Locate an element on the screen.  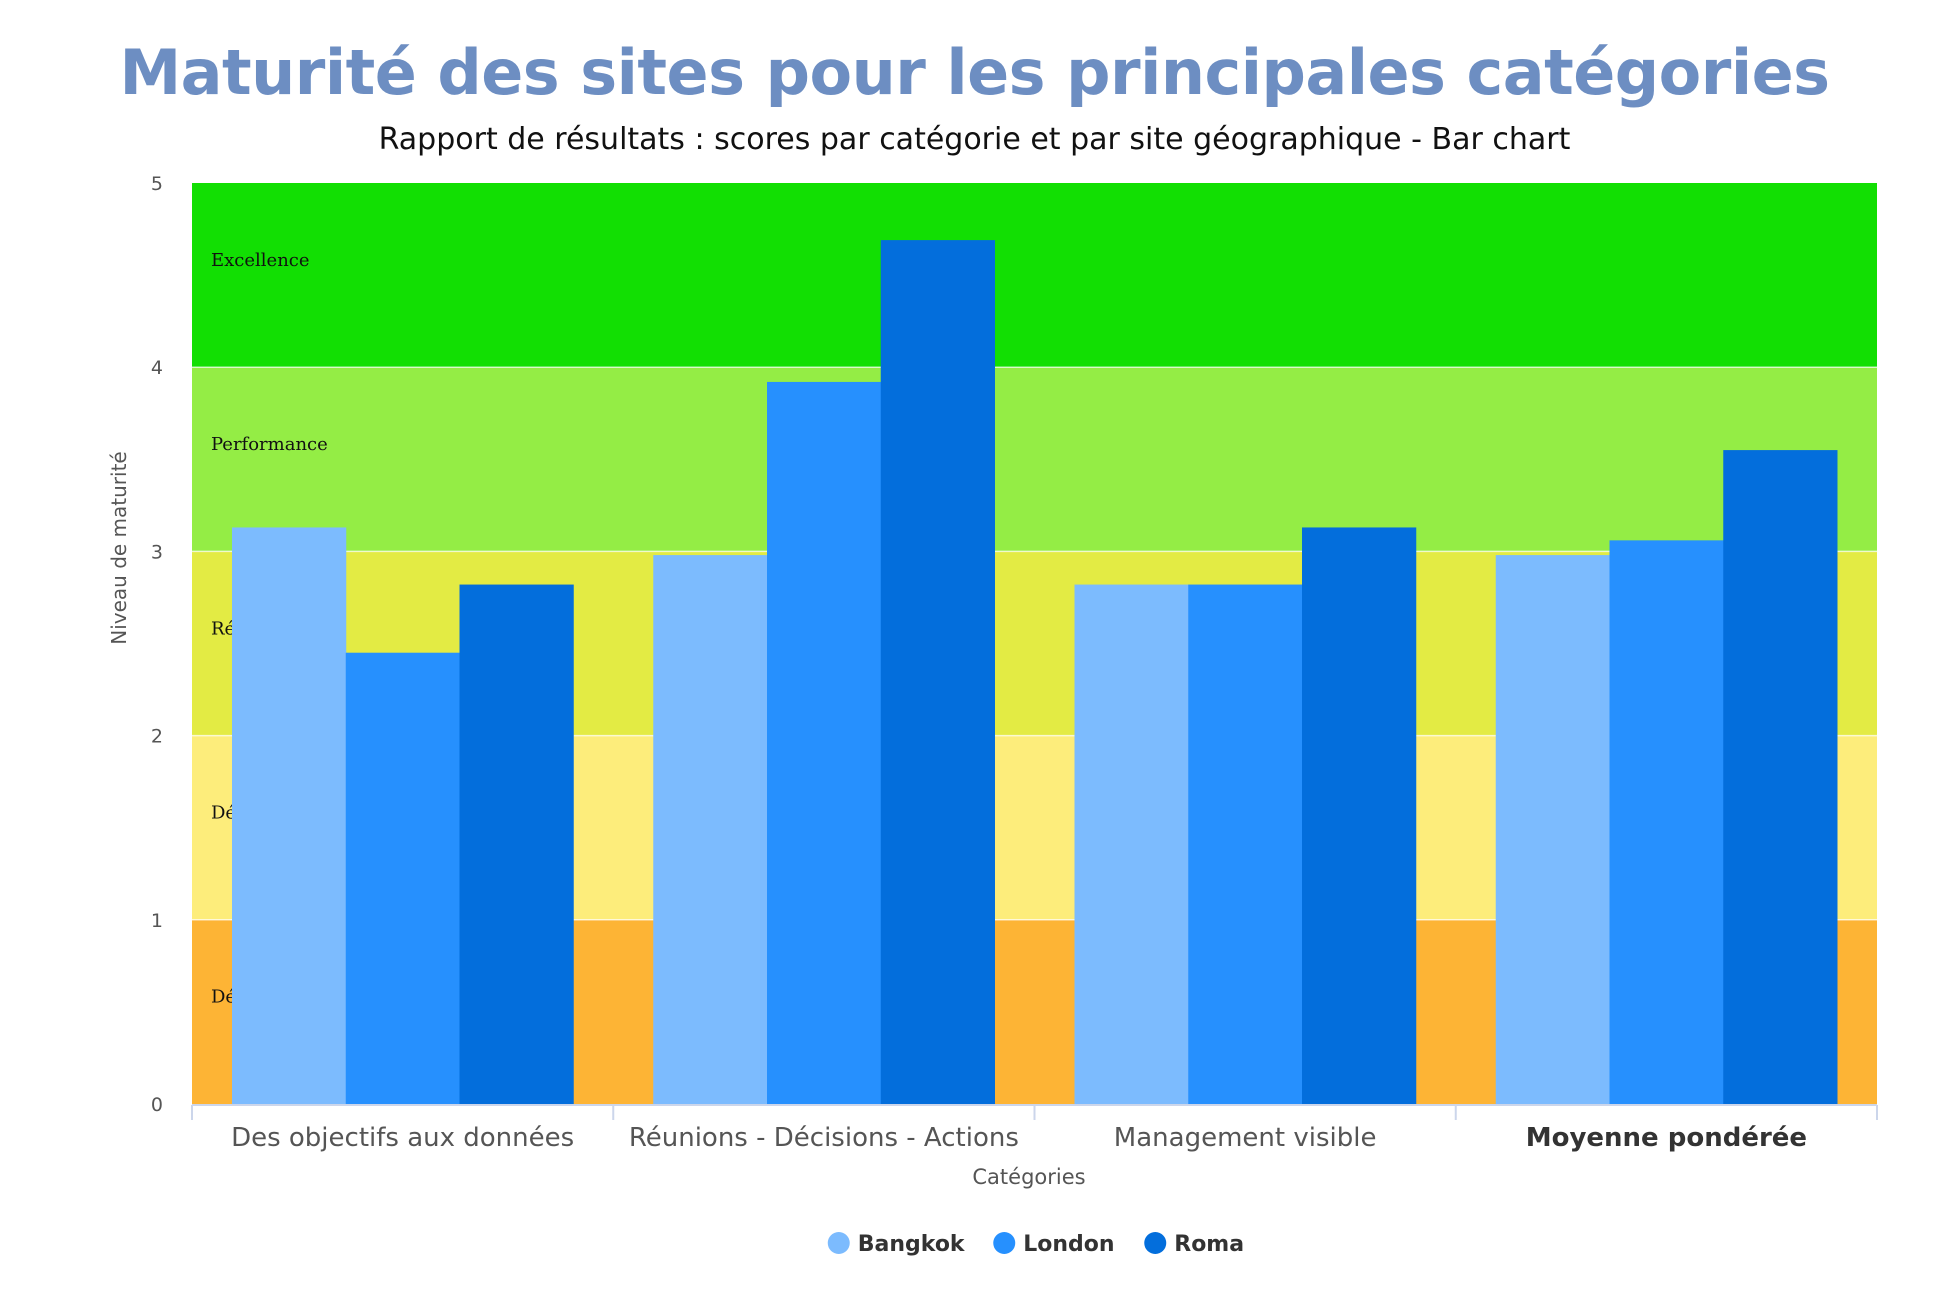
y-tick-label: 3 is located at coordinates (157, 552).